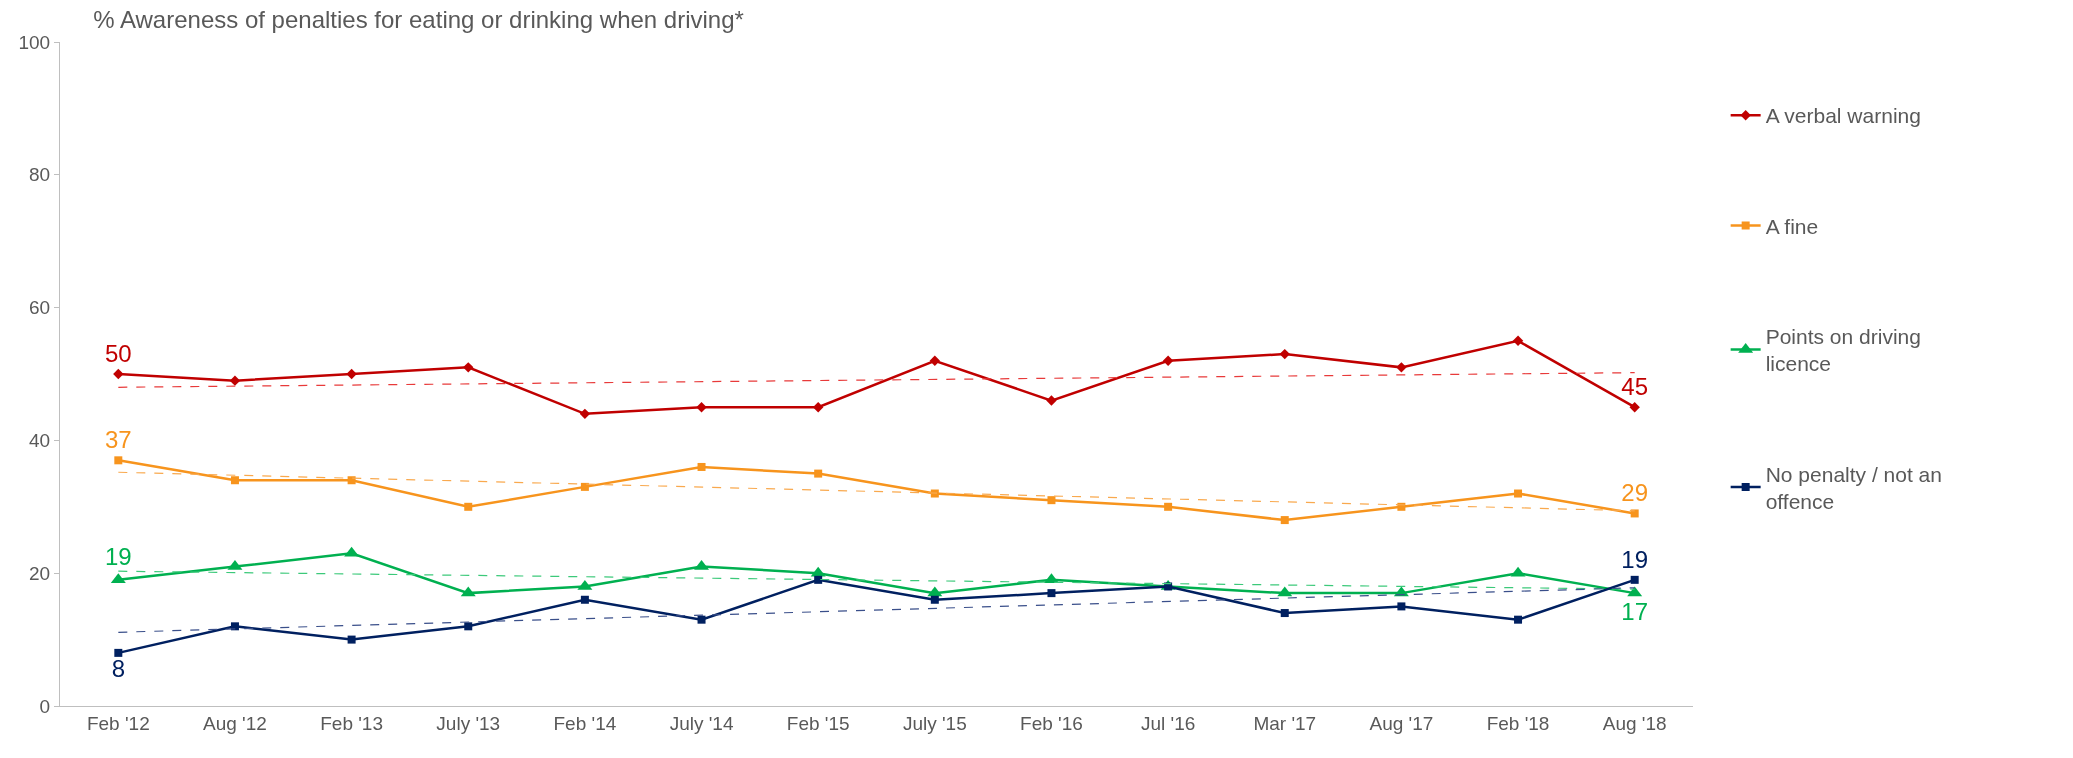  What do you see at coordinates (40, 573) in the screenshot?
I see `y-tick-label: 20` at bounding box center [40, 573].